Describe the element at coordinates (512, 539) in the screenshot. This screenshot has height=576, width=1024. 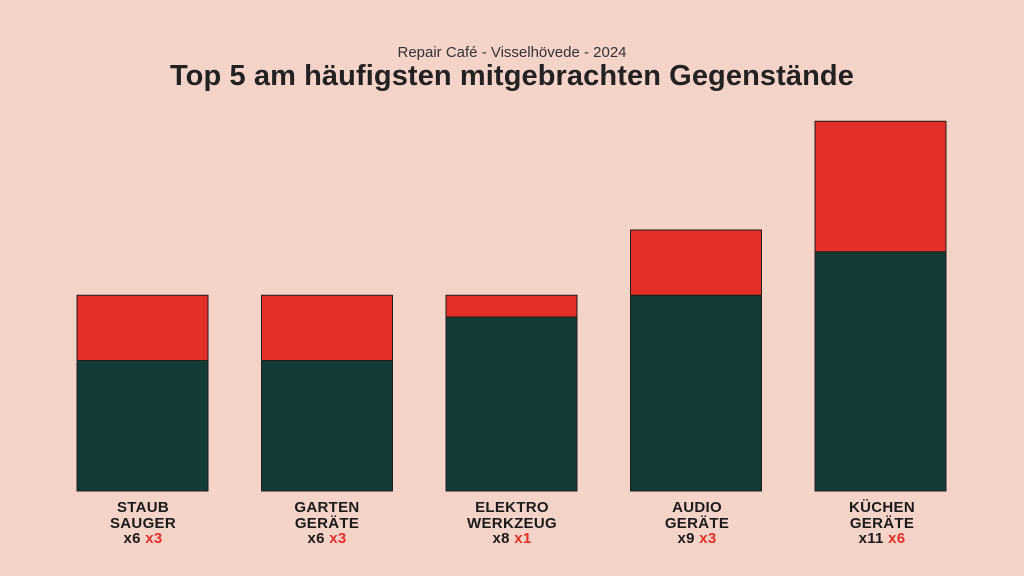
I see `category-counts: x8 x1` at that location.